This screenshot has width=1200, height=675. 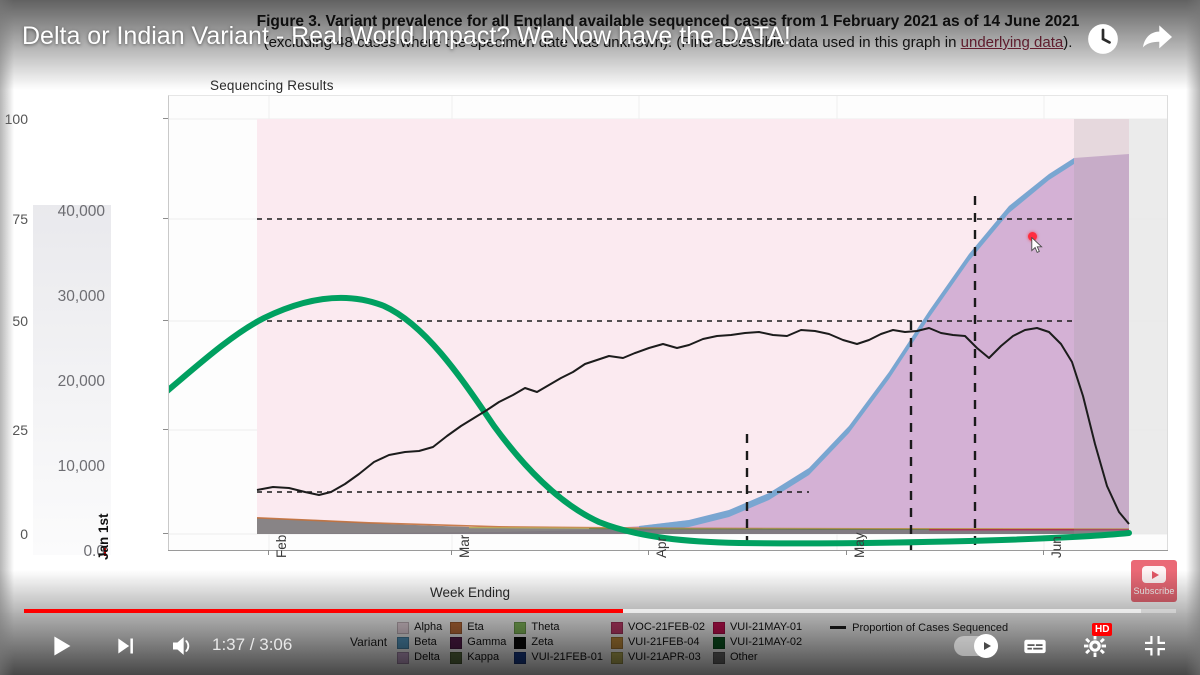 I want to click on youtube-play-icon, so click(x=1154, y=574).